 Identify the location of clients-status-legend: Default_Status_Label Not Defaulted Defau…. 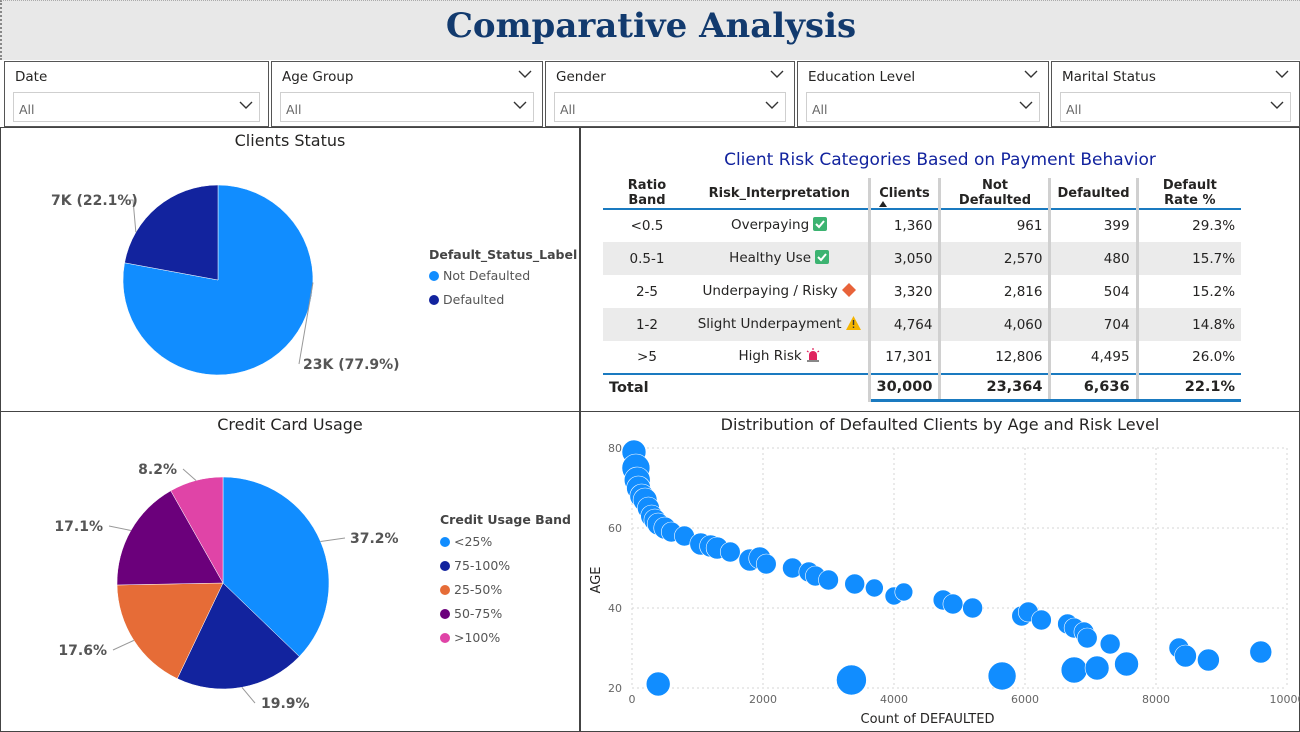
(503, 277).